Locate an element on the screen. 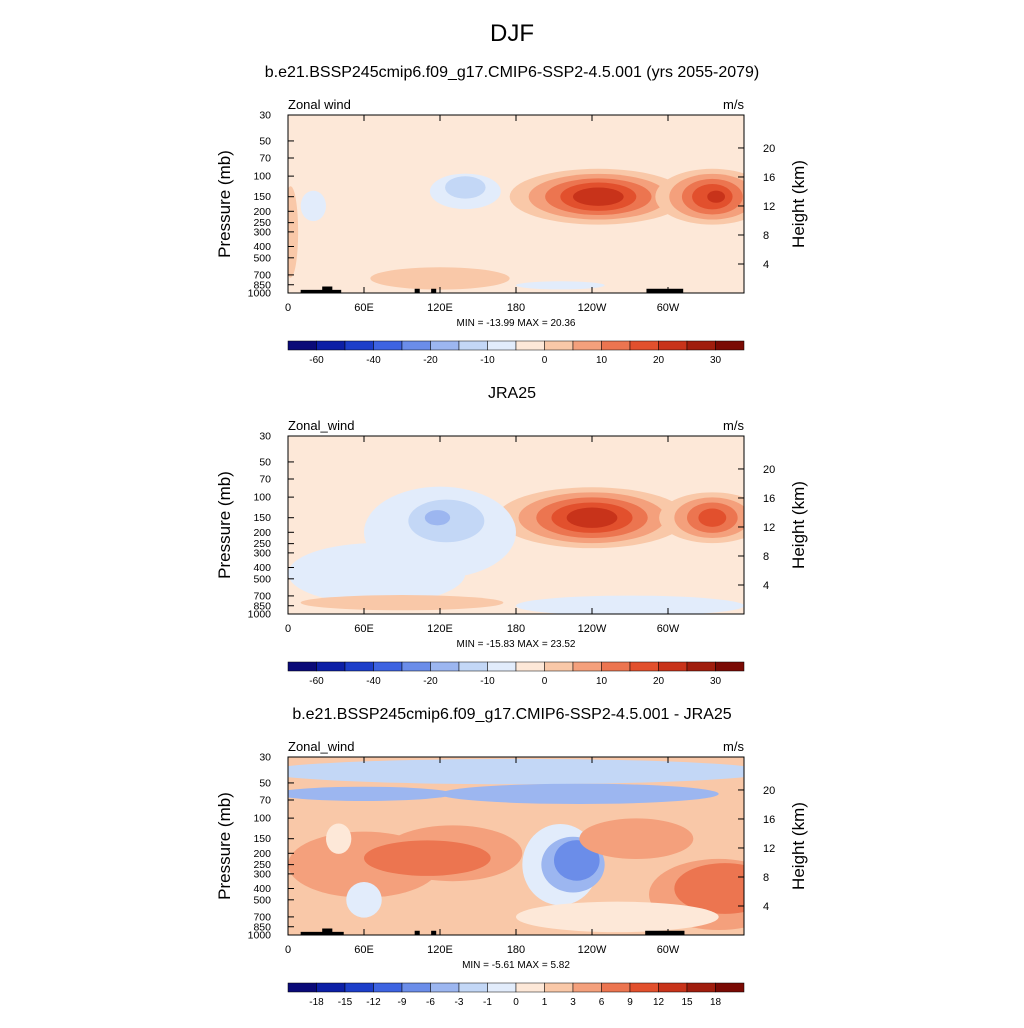  colorbar-label: -20 is located at coordinates (430, 360).